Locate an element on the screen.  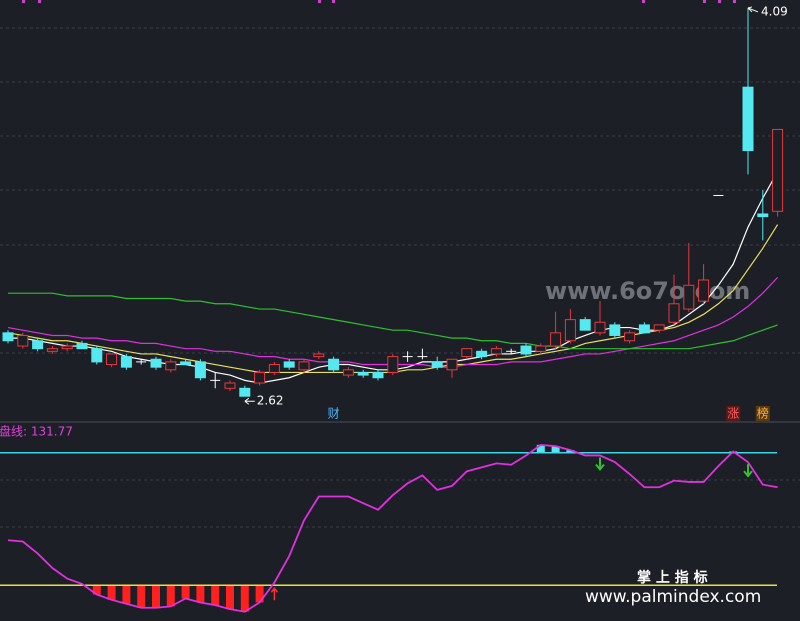
event-label: 涨 is located at coordinates (733, 413).